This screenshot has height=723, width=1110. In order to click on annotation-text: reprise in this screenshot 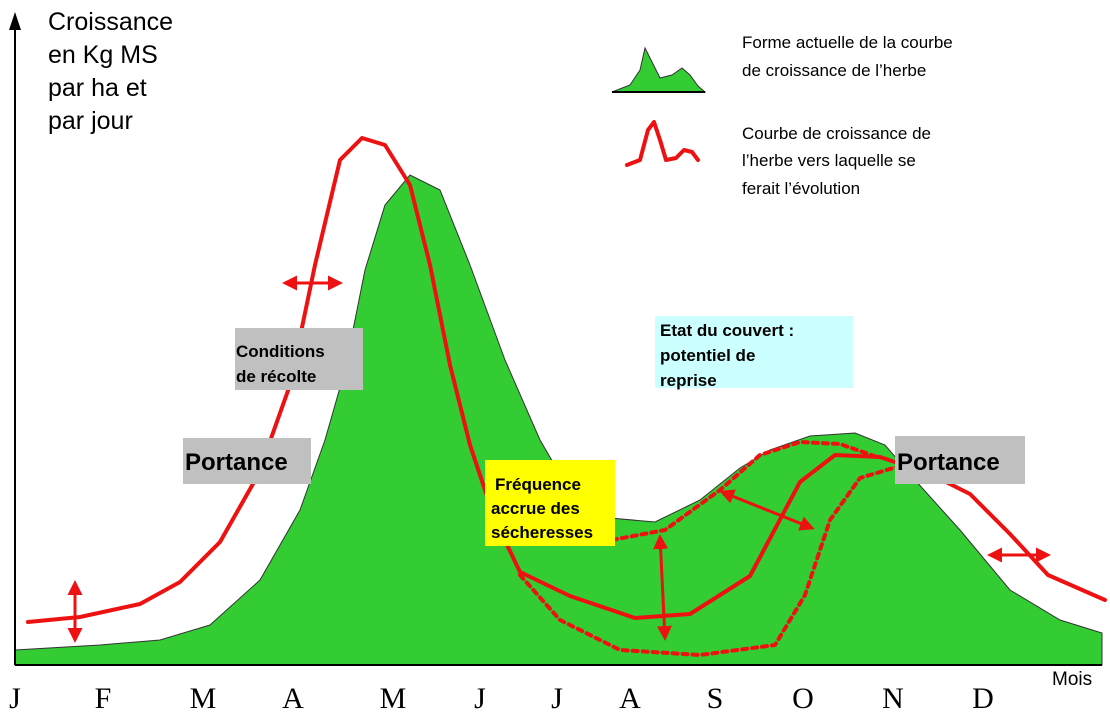, I will do `click(688, 380)`.